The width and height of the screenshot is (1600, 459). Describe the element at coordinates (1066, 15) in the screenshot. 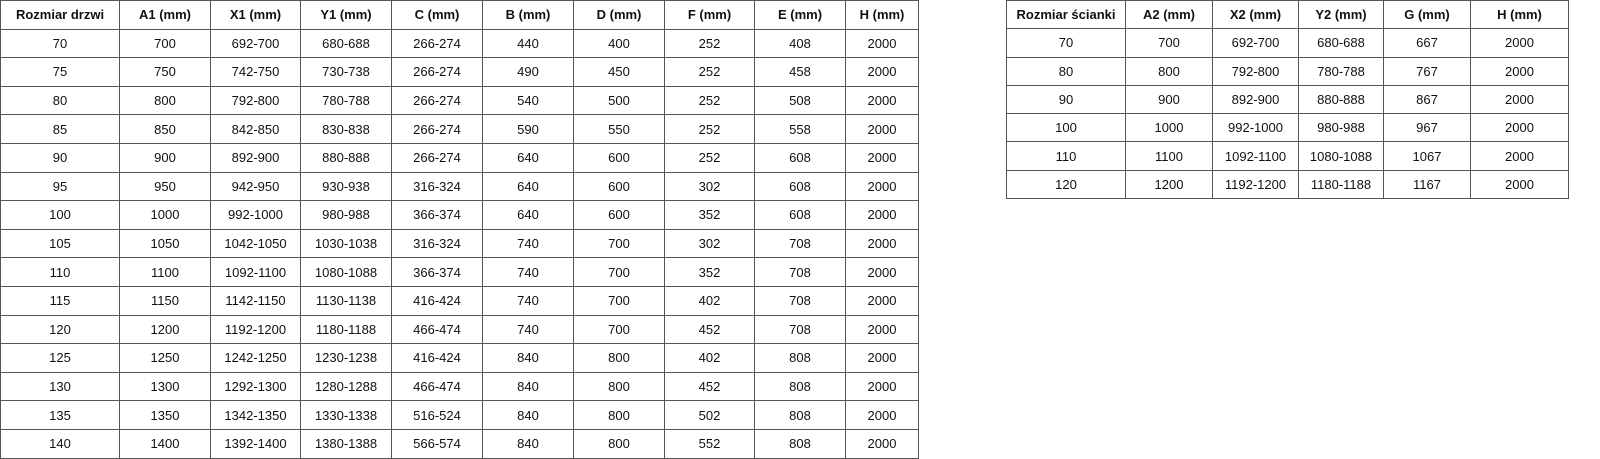

I see `column-header: Rozmiar ścianki` at that location.